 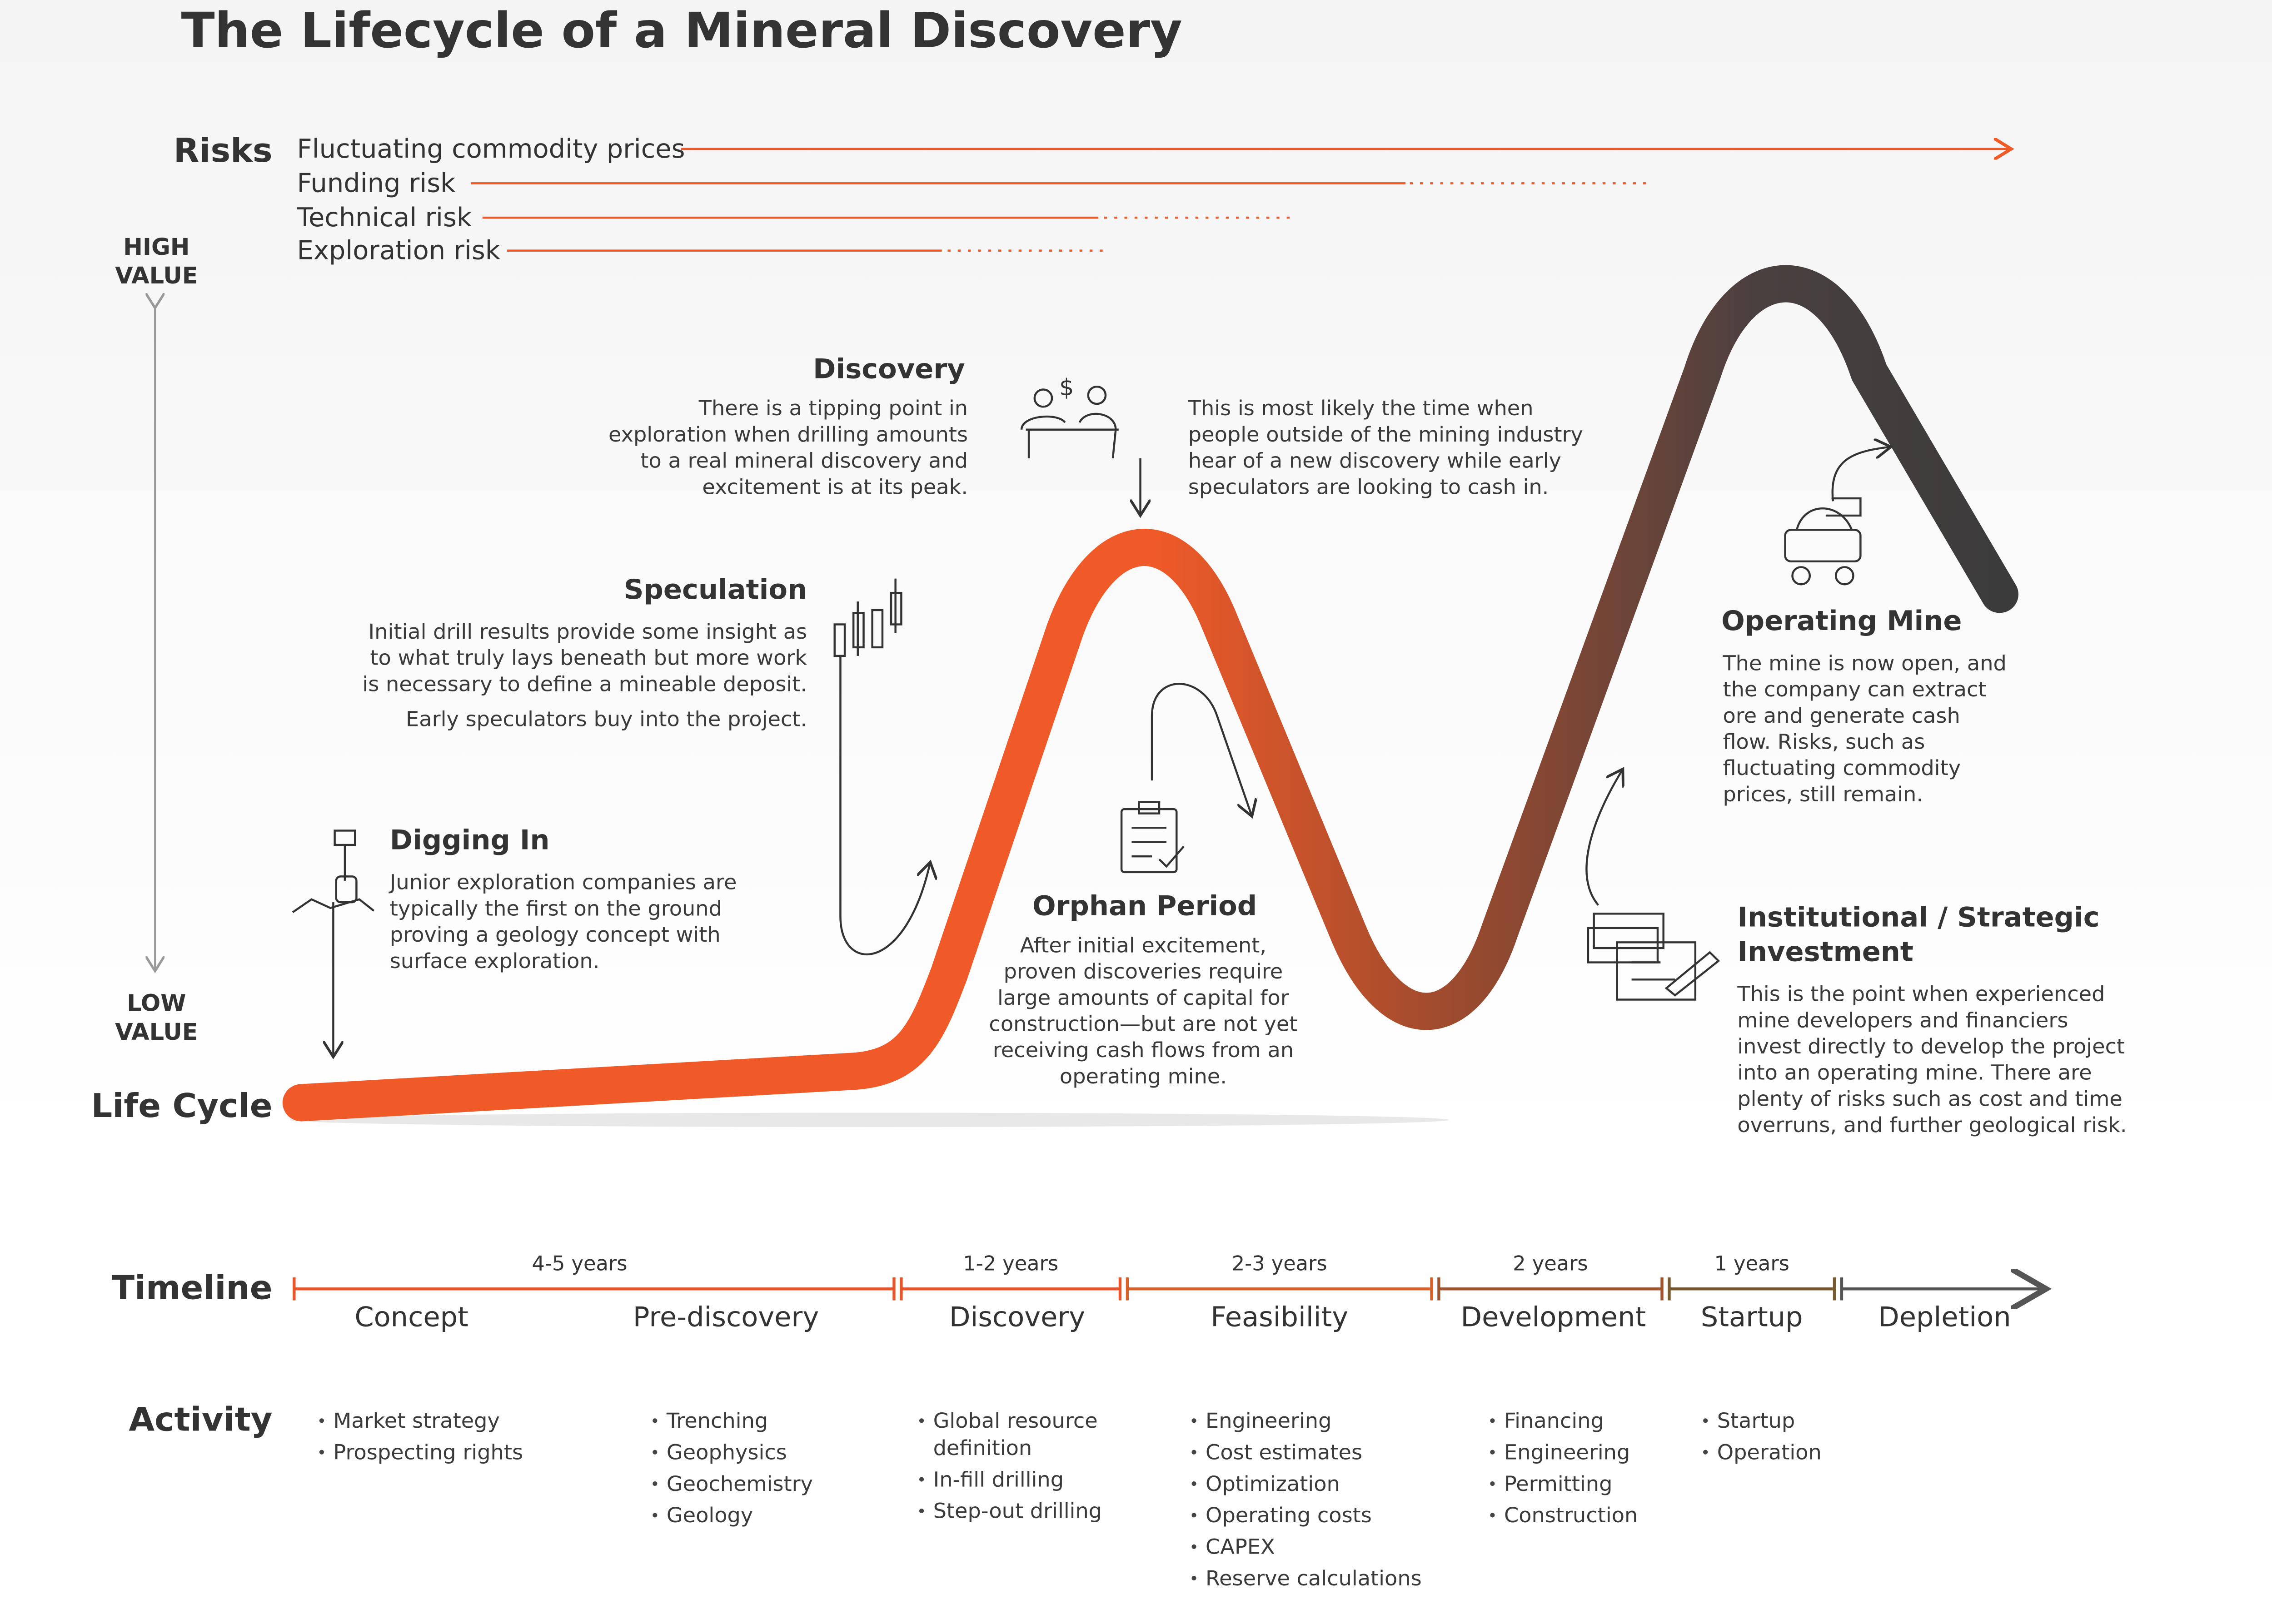 I want to click on stage-text: After initial excitement,, so click(x=1143, y=945).